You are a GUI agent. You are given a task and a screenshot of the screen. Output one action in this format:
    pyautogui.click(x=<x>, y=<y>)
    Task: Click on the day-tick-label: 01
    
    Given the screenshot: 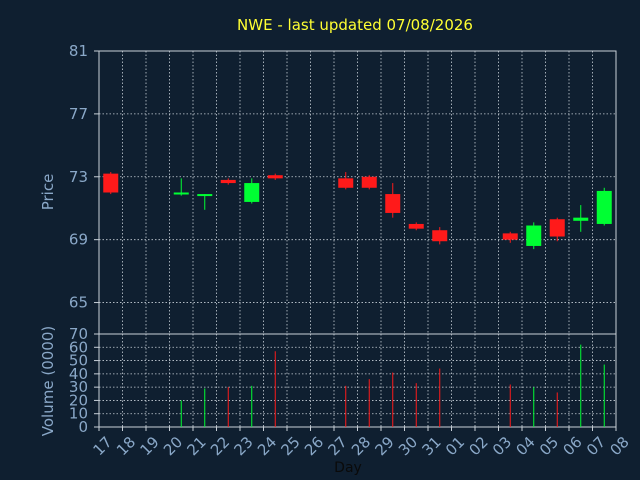 What is the action you would take?
    pyautogui.click(x=455, y=446)
    